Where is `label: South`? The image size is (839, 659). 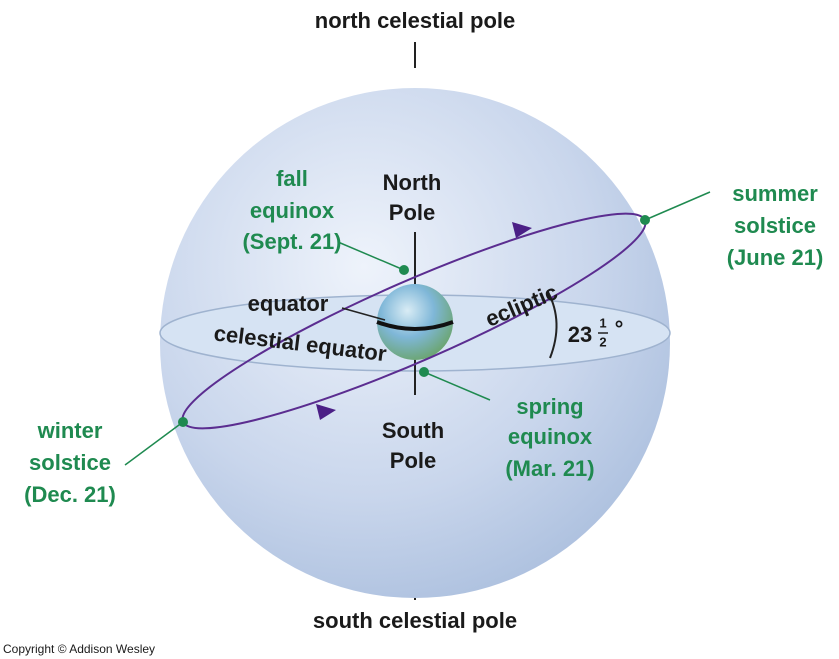 label: South is located at coordinates (413, 430).